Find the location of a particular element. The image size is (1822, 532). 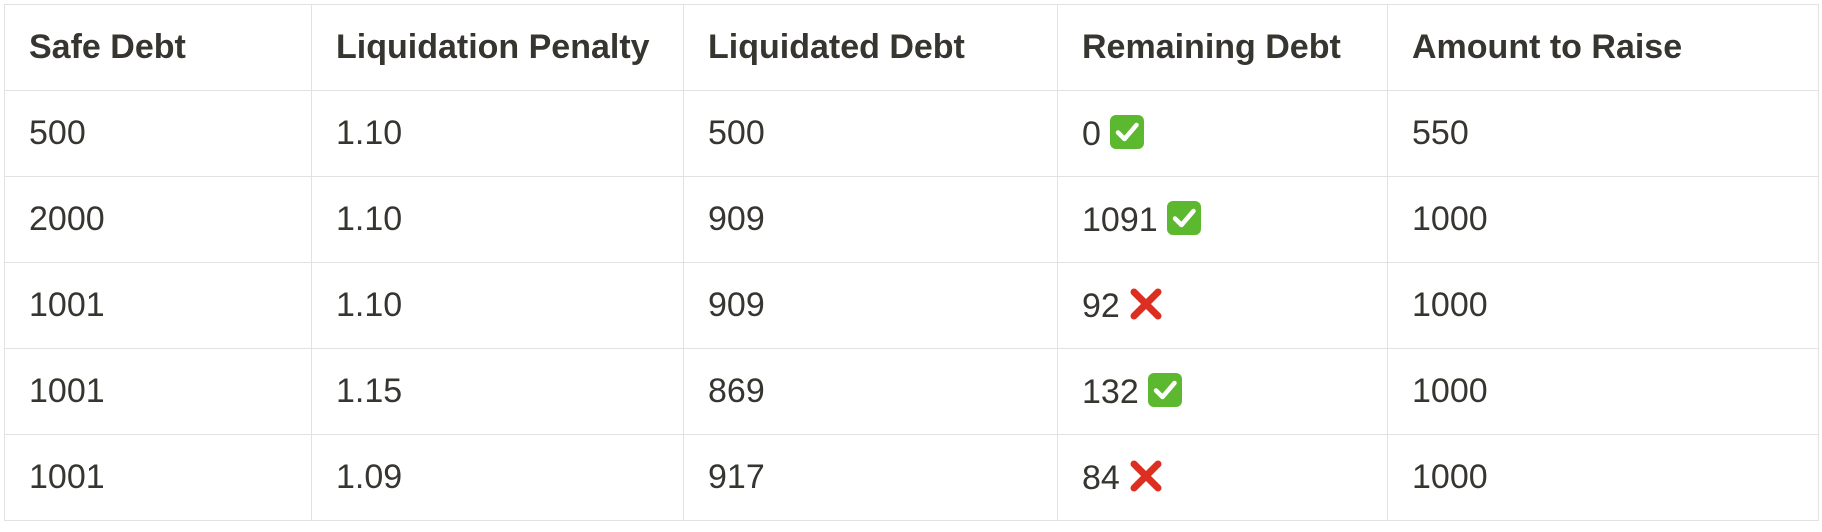

cell-liquidated-debt: 917 is located at coordinates (870, 477).